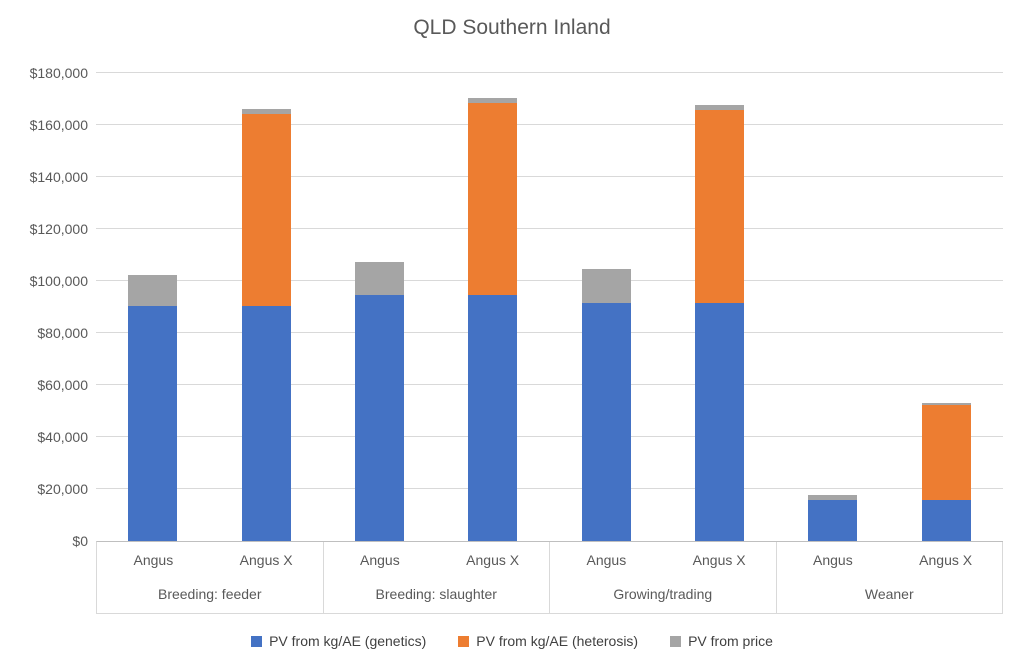 This screenshot has height=669, width=1024. Describe the element at coordinates (436, 593) in the screenshot. I see `x-group-label: Breeding: slaughter` at that location.